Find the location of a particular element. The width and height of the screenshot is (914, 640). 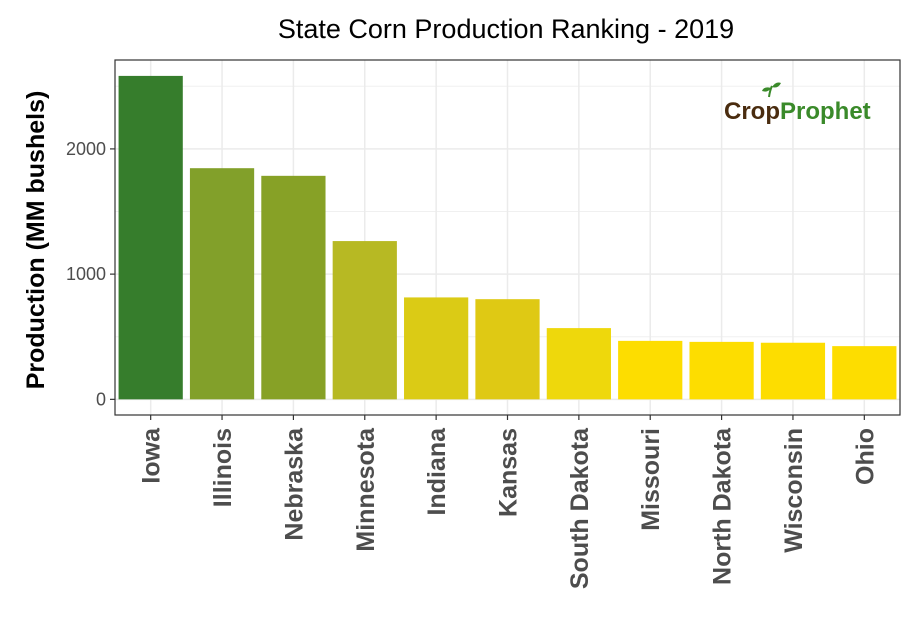

y-ticks: 0 1000 2000 is located at coordinates (90, 274).